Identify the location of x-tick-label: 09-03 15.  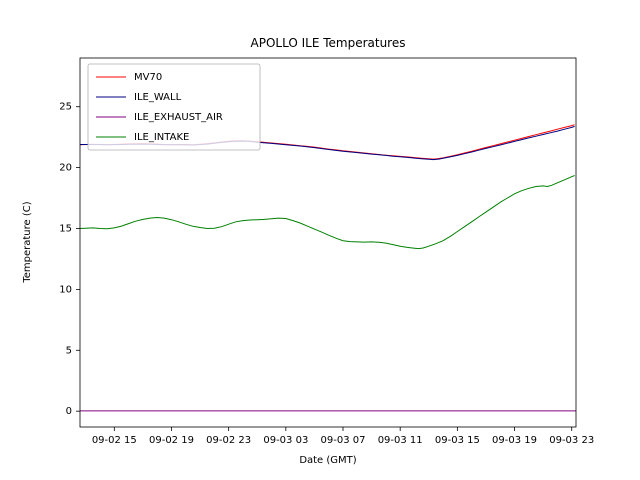
(457, 440).